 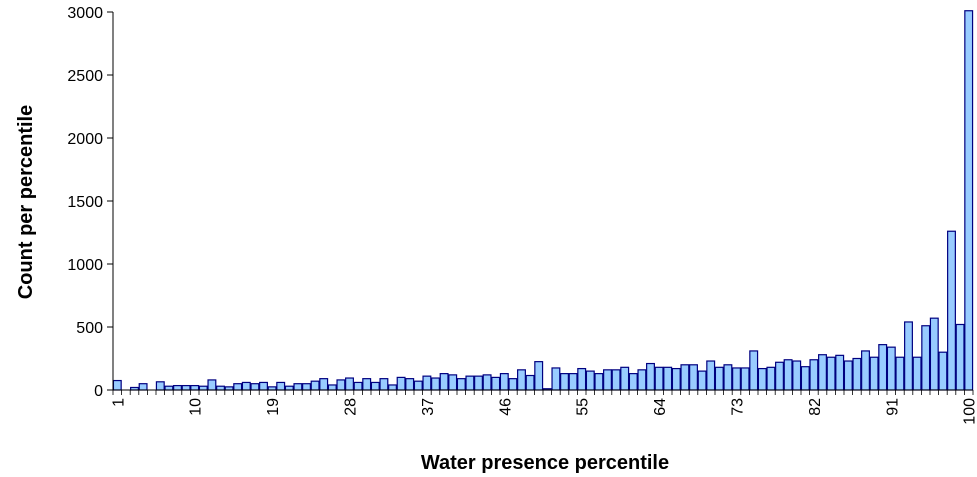 I want to click on x-tick-label: 64, so click(x=660, y=407).